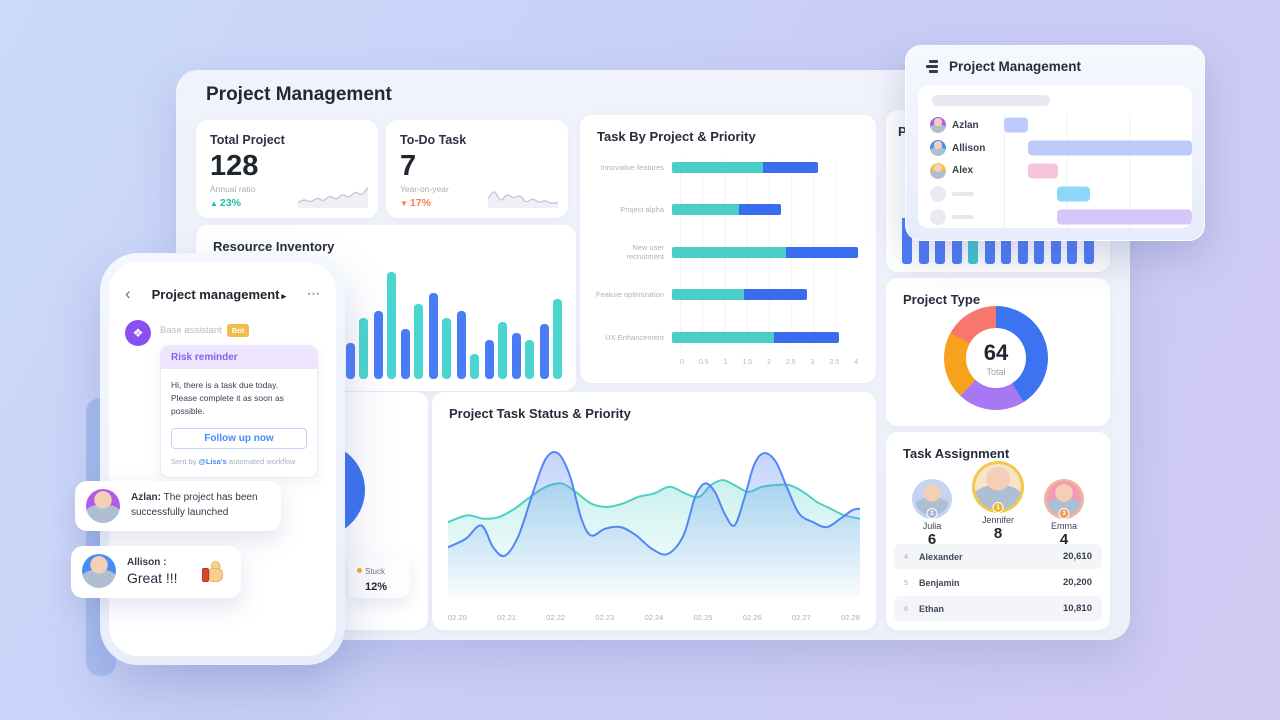 The height and width of the screenshot is (720, 1280). What do you see at coordinates (128, 293) in the screenshot?
I see `back-chevron-icon: ‹` at bounding box center [128, 293].